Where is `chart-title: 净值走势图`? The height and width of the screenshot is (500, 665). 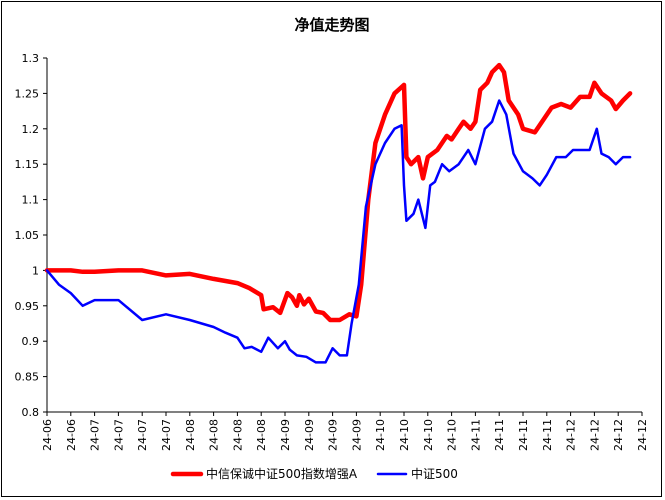
chart-title: 净值走势图 is located at coordinates (331, 25).